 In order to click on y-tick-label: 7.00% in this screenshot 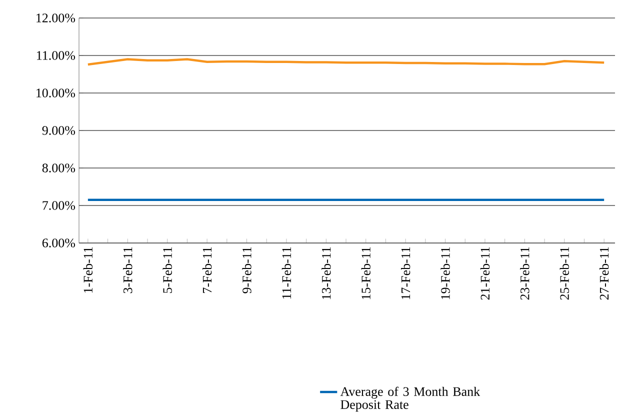, I will do `click(59, 205)`.